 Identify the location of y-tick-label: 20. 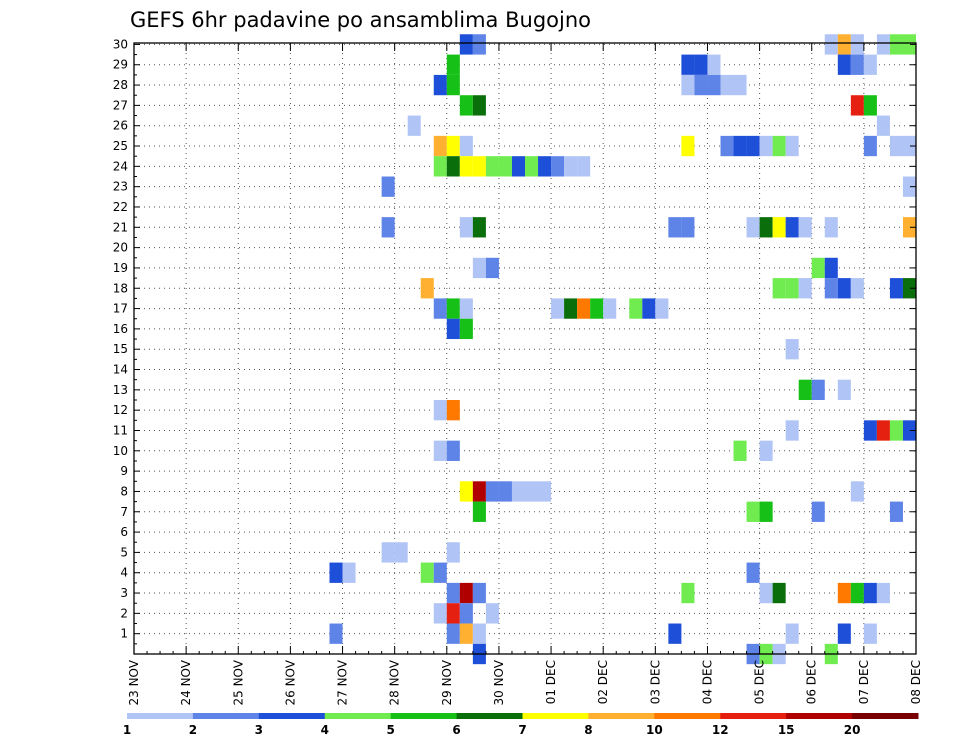
(120, 248).